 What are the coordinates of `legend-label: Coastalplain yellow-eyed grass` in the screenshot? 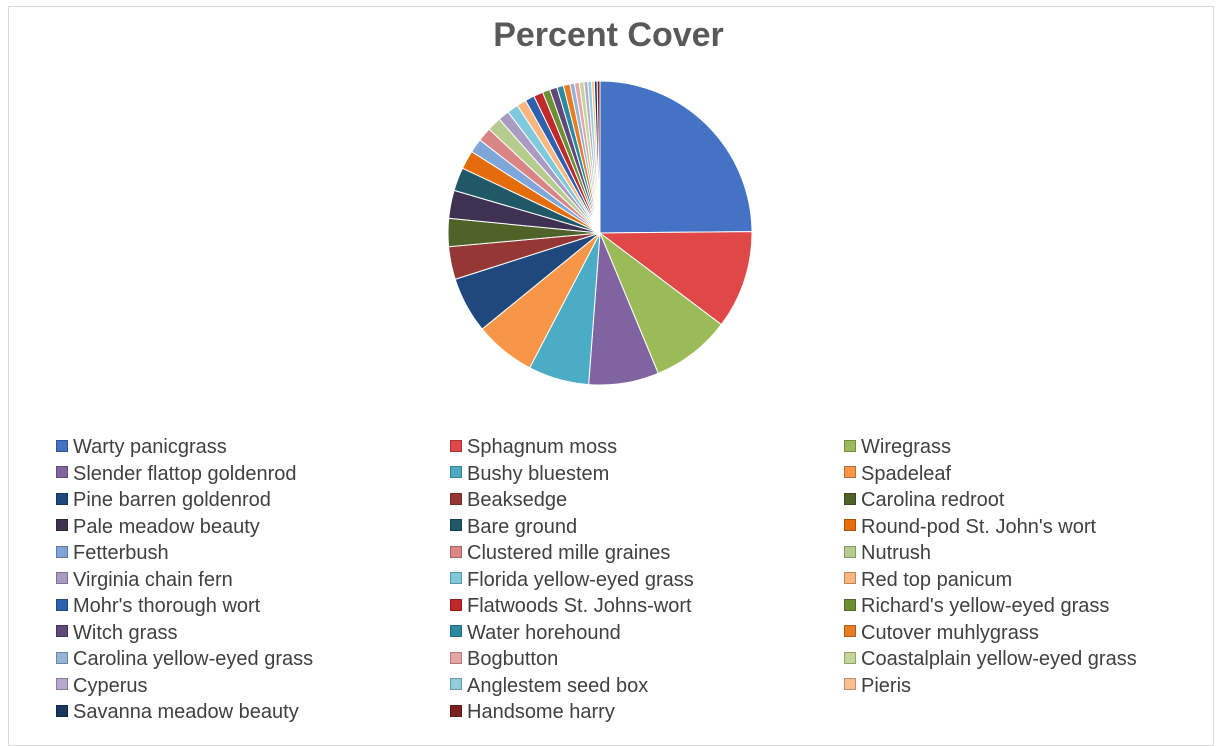 It's located at (999, 659).